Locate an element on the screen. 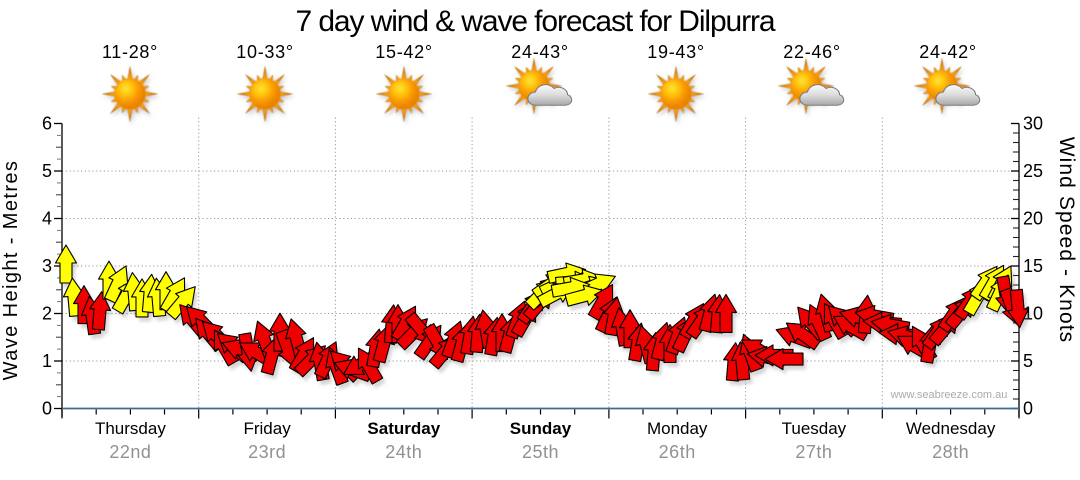  svg-text: 24th is located at coordinates (403, 452).